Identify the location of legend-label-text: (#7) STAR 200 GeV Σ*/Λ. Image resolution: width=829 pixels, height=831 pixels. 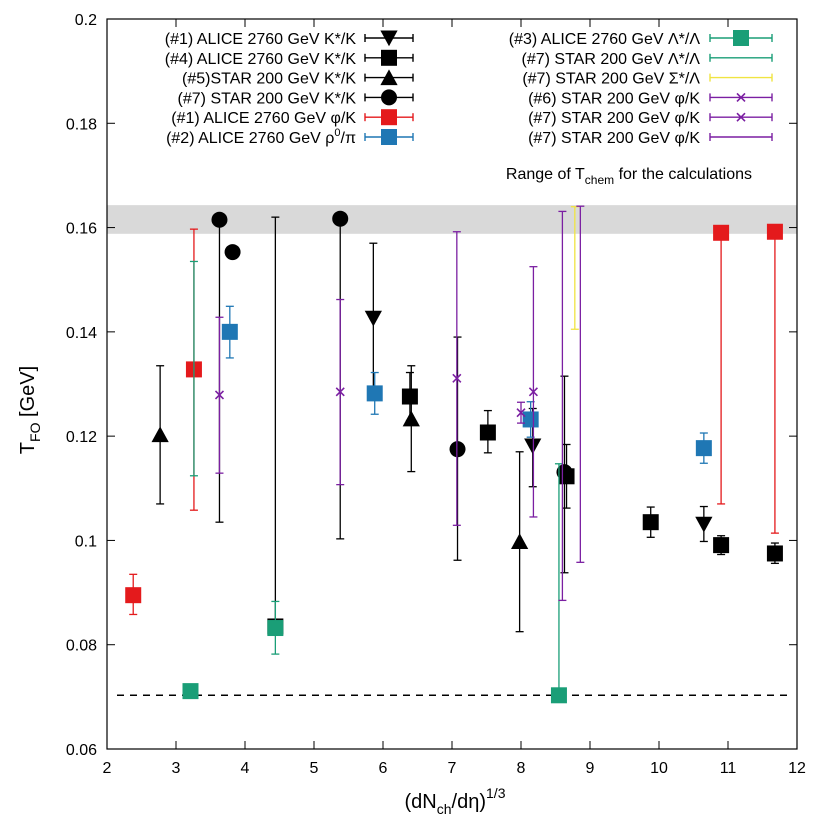
(611, 79).